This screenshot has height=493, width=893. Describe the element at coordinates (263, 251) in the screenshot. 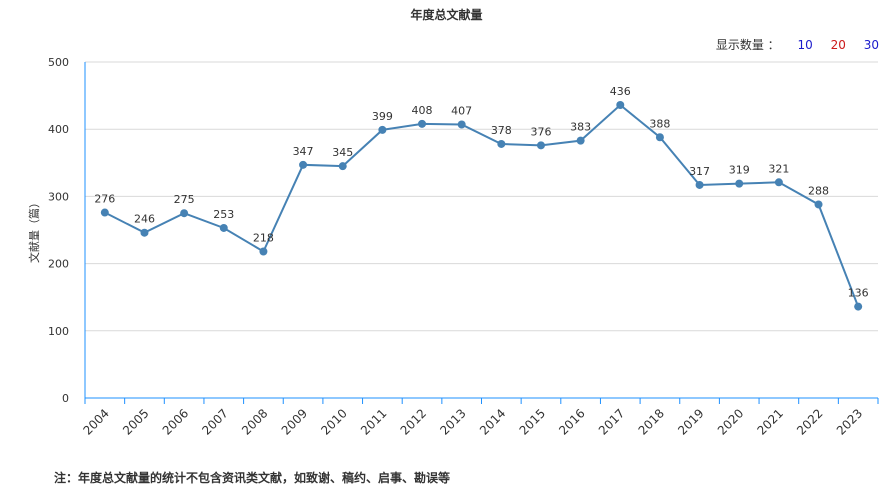

I see `data-point-2008` at that location.